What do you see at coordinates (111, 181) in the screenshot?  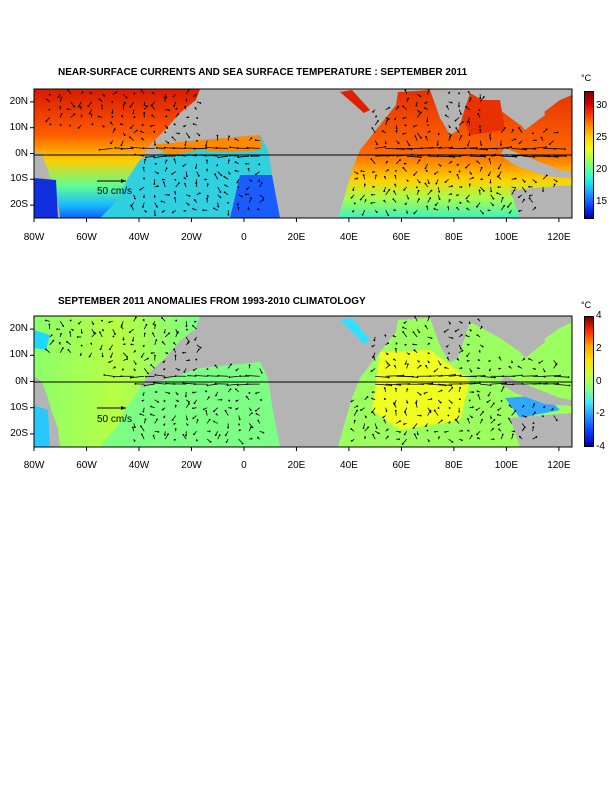 I see `panel-1-scale-arrow` at bounding box center [111, 181].